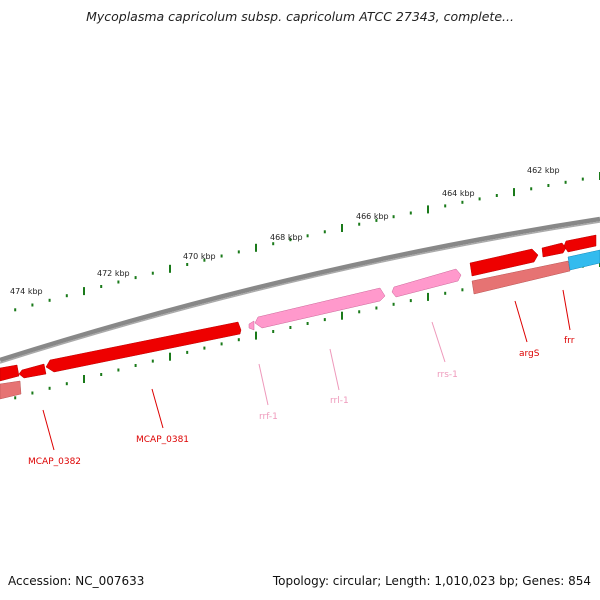 Image resolution: width=600 pixels, height=600 pixels. Describe the element at coordinates (268, 417) in the screenshot. I see `label-rrf-1: rrf-1` at that location.